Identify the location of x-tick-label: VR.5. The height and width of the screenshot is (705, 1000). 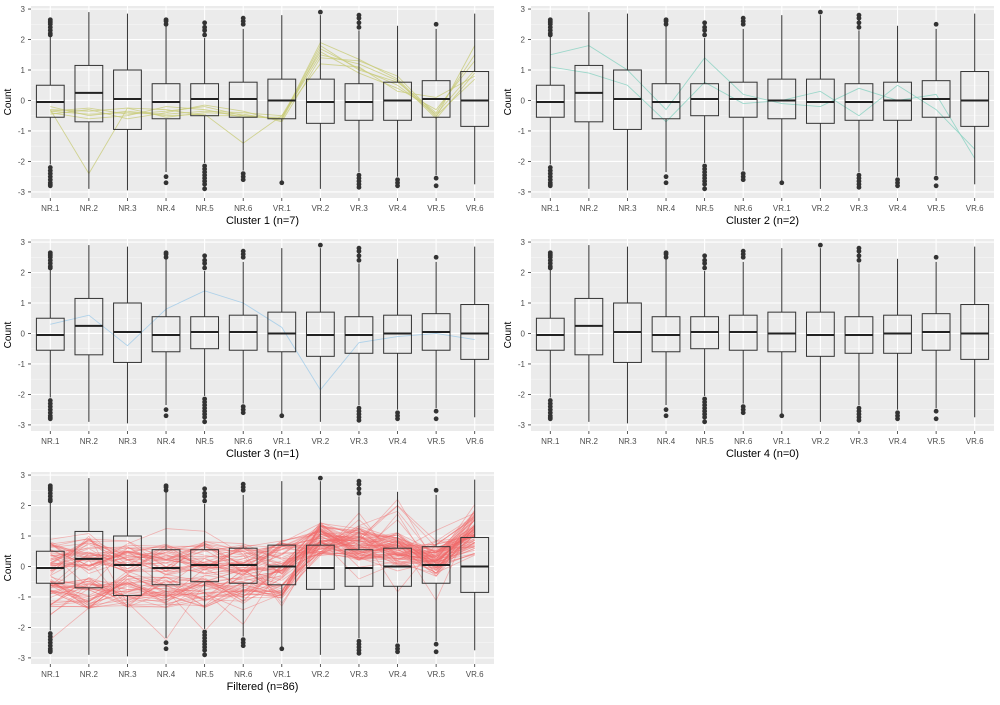
(436, 208).